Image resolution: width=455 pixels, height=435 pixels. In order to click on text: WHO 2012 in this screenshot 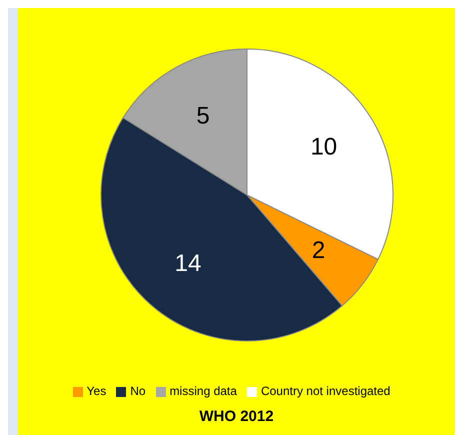, I will do `click(236, 416)`.